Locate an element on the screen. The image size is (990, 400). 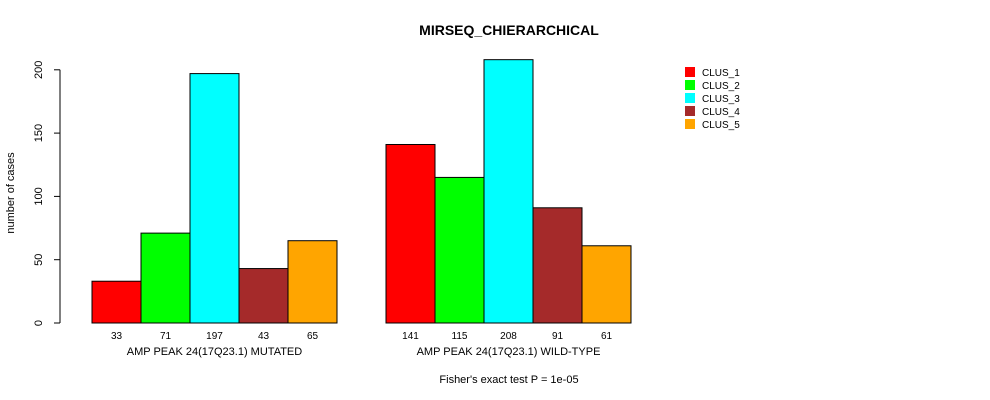
legend-label: CLUS_1 is located at coordinates (721, 73).